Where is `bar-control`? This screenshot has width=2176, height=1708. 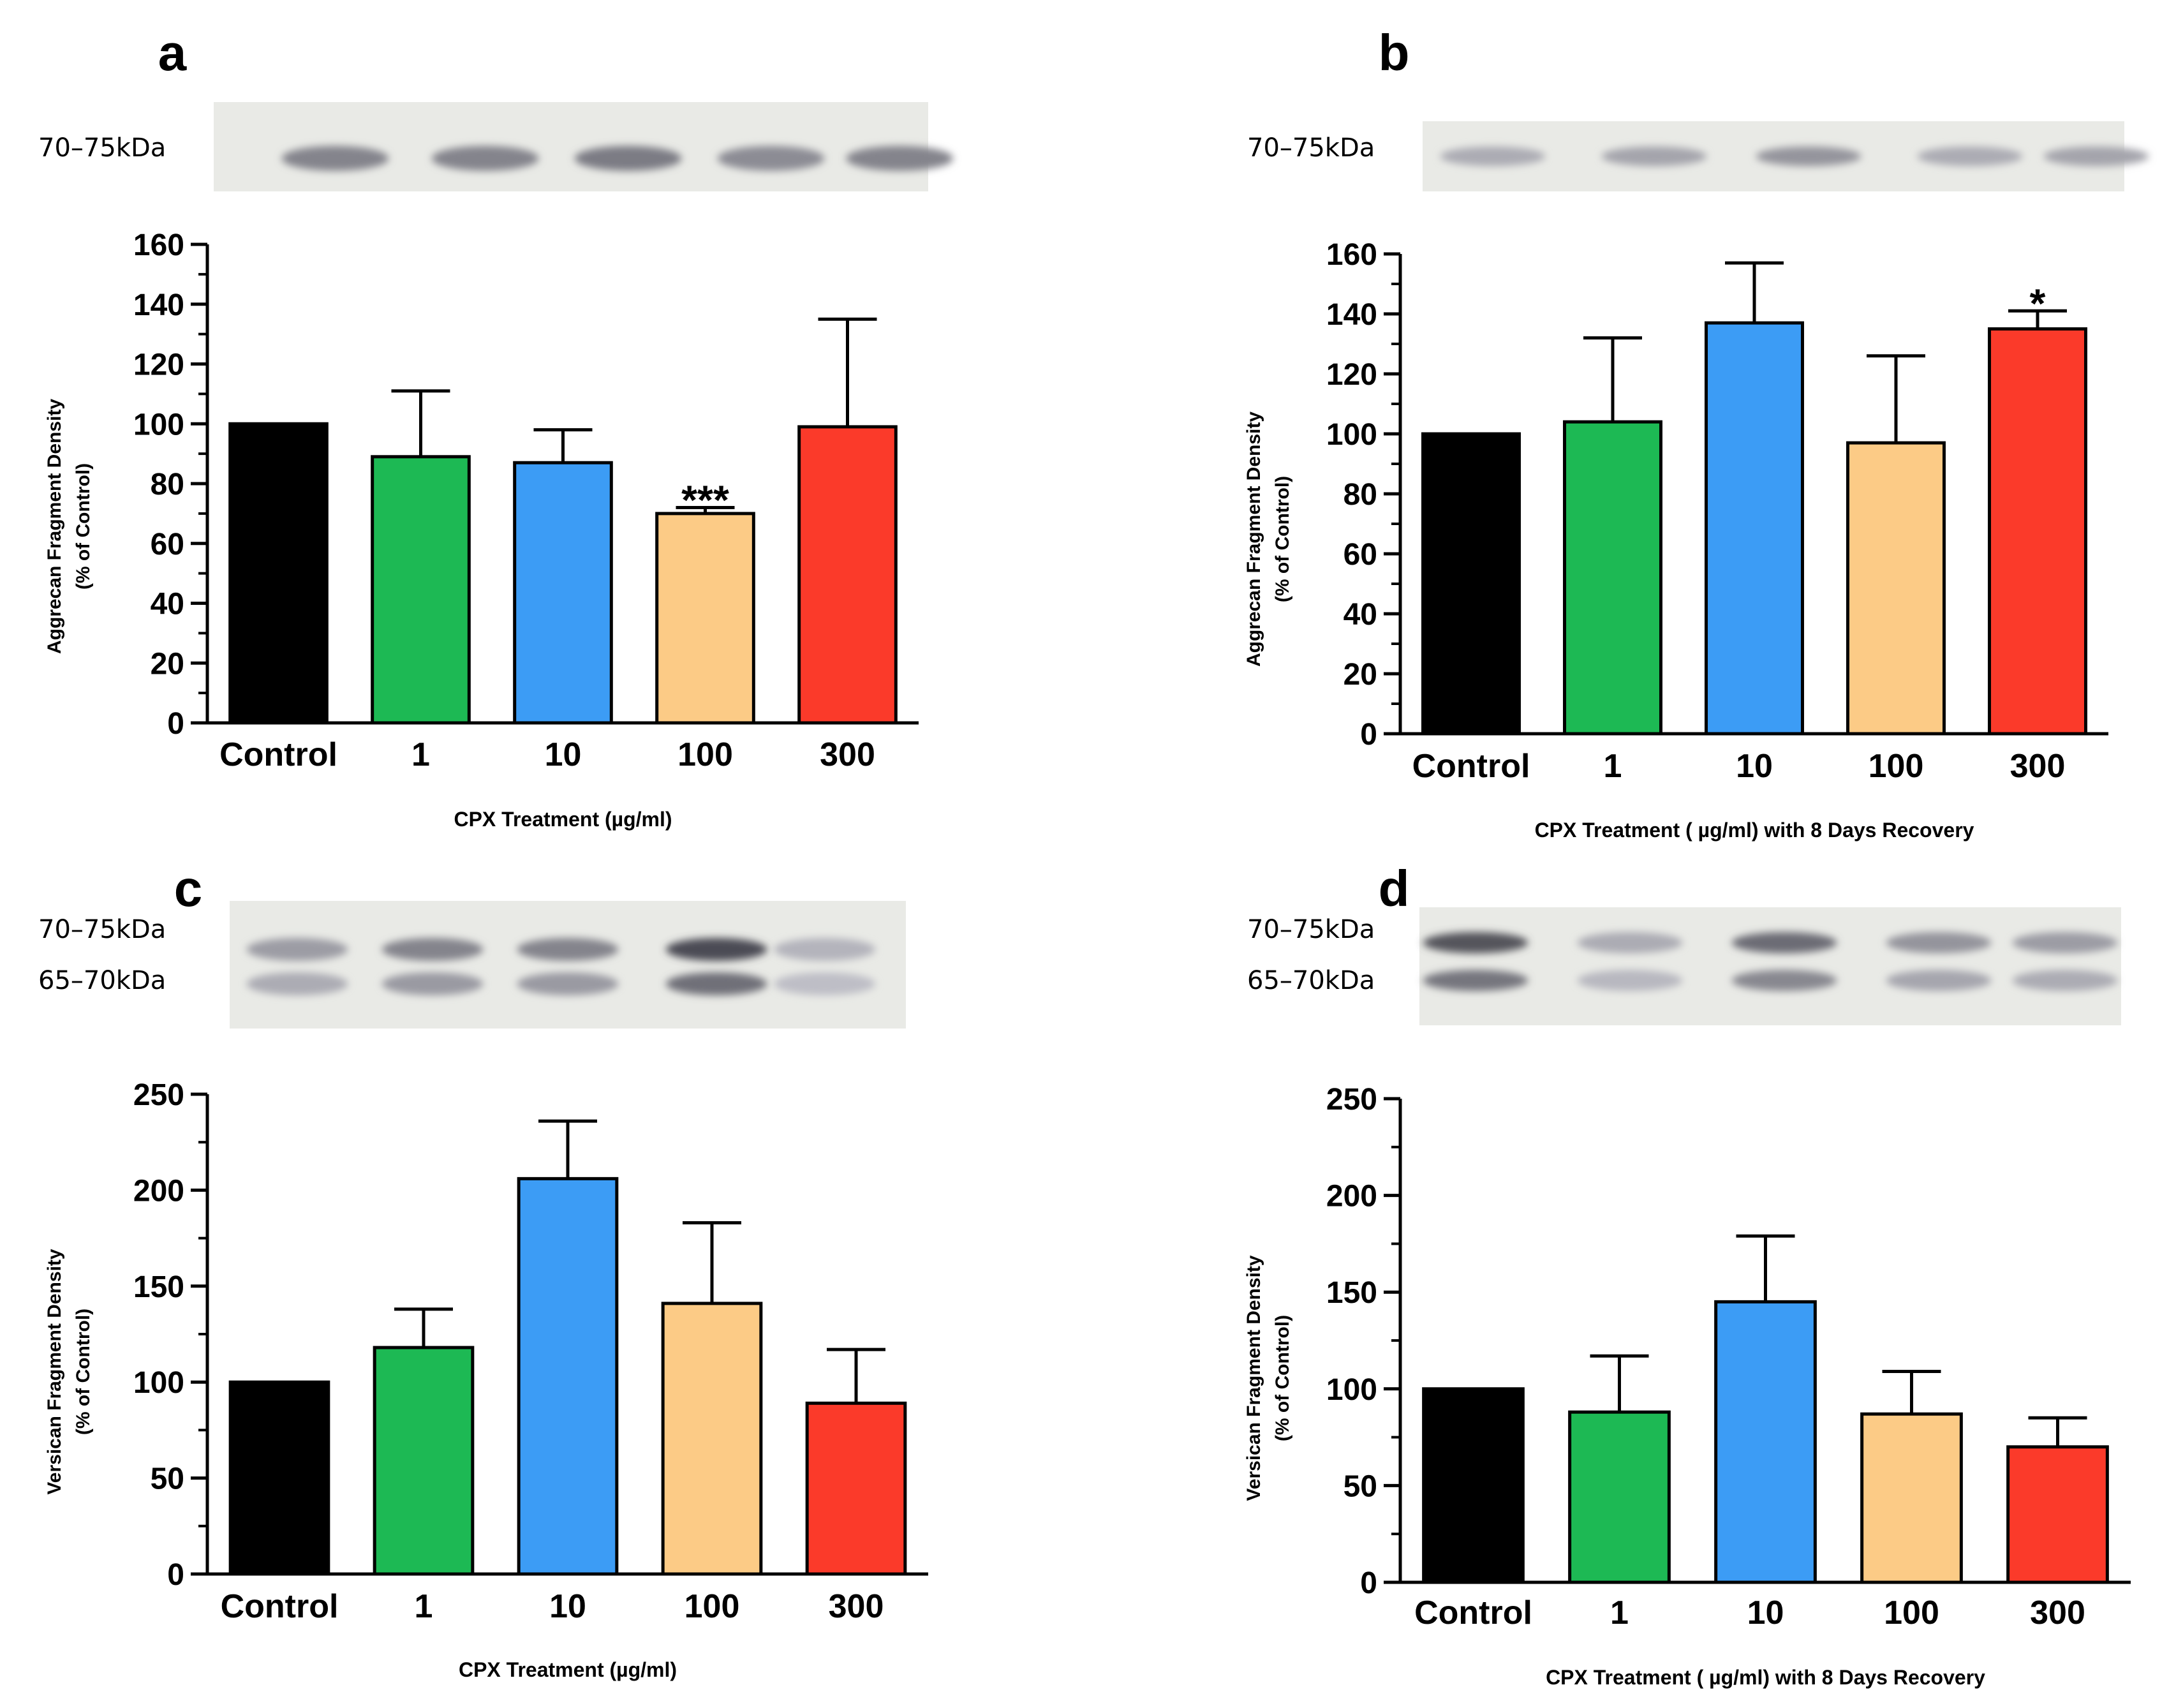 bar-control is located at coordinates (279, 573).